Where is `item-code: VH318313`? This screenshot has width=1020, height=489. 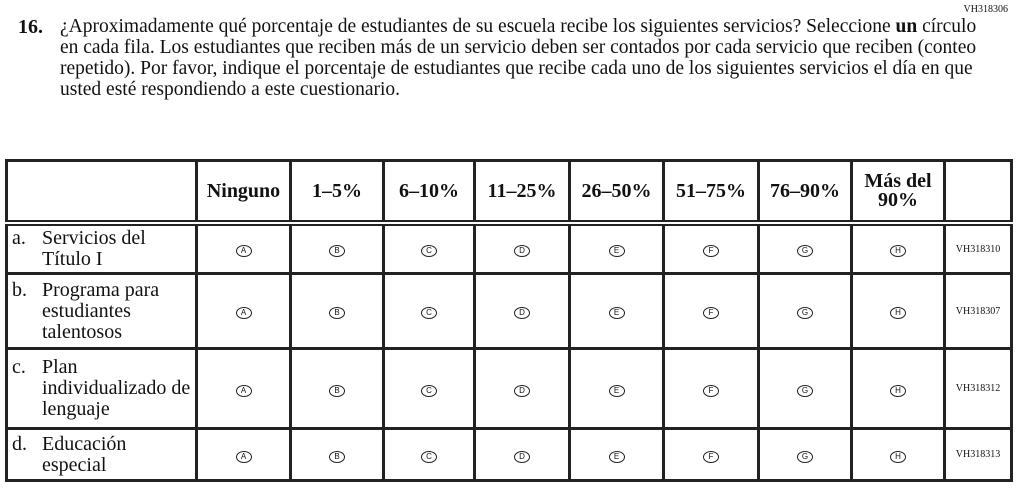 item-code: VH318313 is located at coordinates (978, 454).